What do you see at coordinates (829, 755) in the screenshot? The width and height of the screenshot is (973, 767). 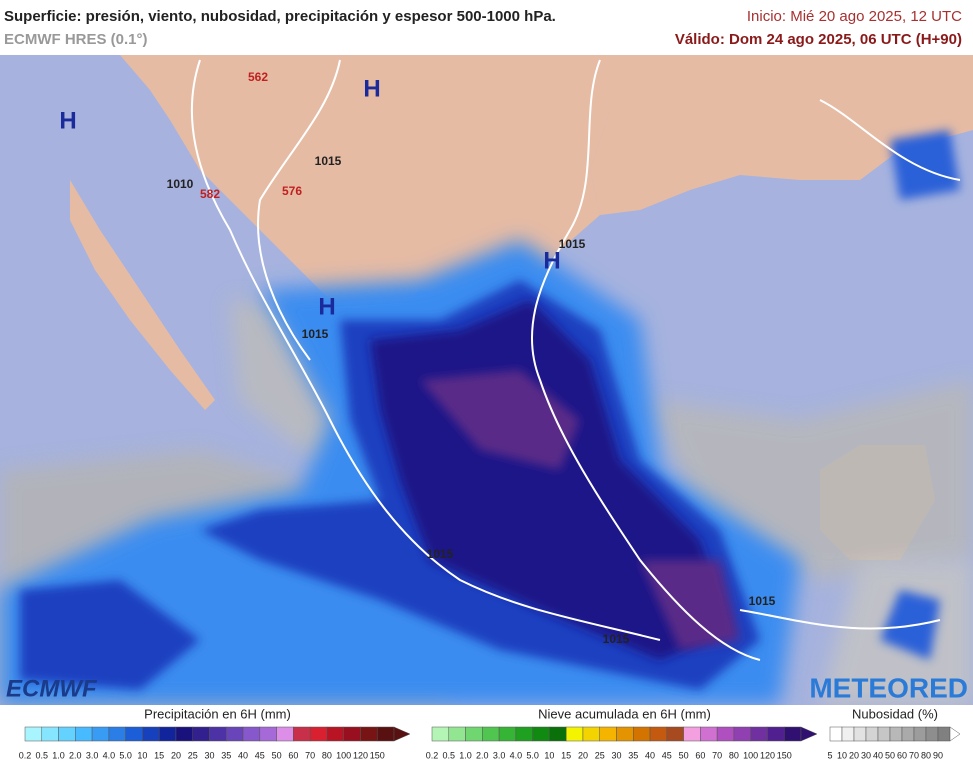 I see `legend-label: 5` at bounding box center [829, 755].